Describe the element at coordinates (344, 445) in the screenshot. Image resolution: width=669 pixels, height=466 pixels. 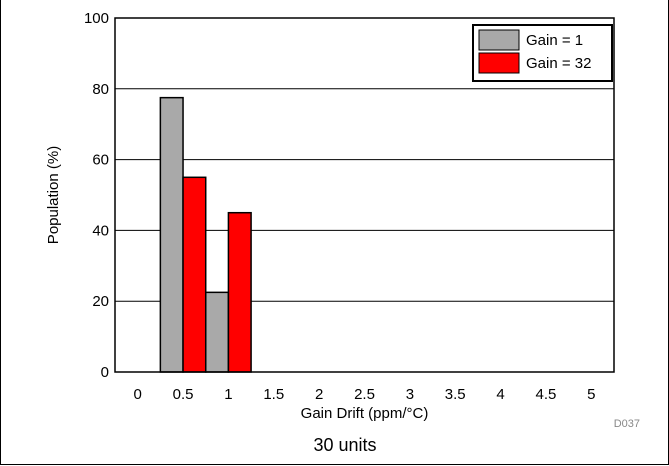
I see `figure-caption: 30 units` at that location.